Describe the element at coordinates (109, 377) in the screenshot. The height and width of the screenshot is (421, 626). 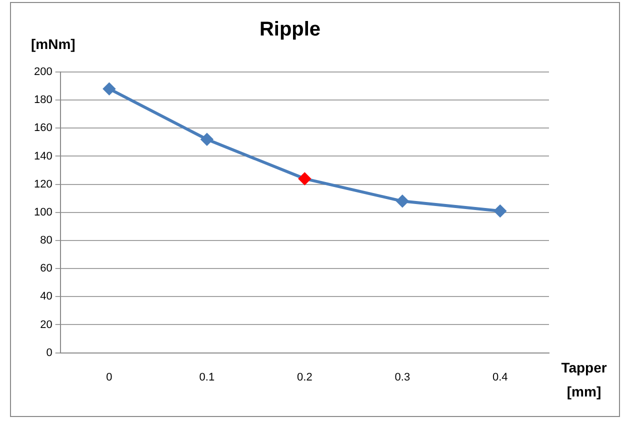
I see `x-tick-label: 0` at that location.